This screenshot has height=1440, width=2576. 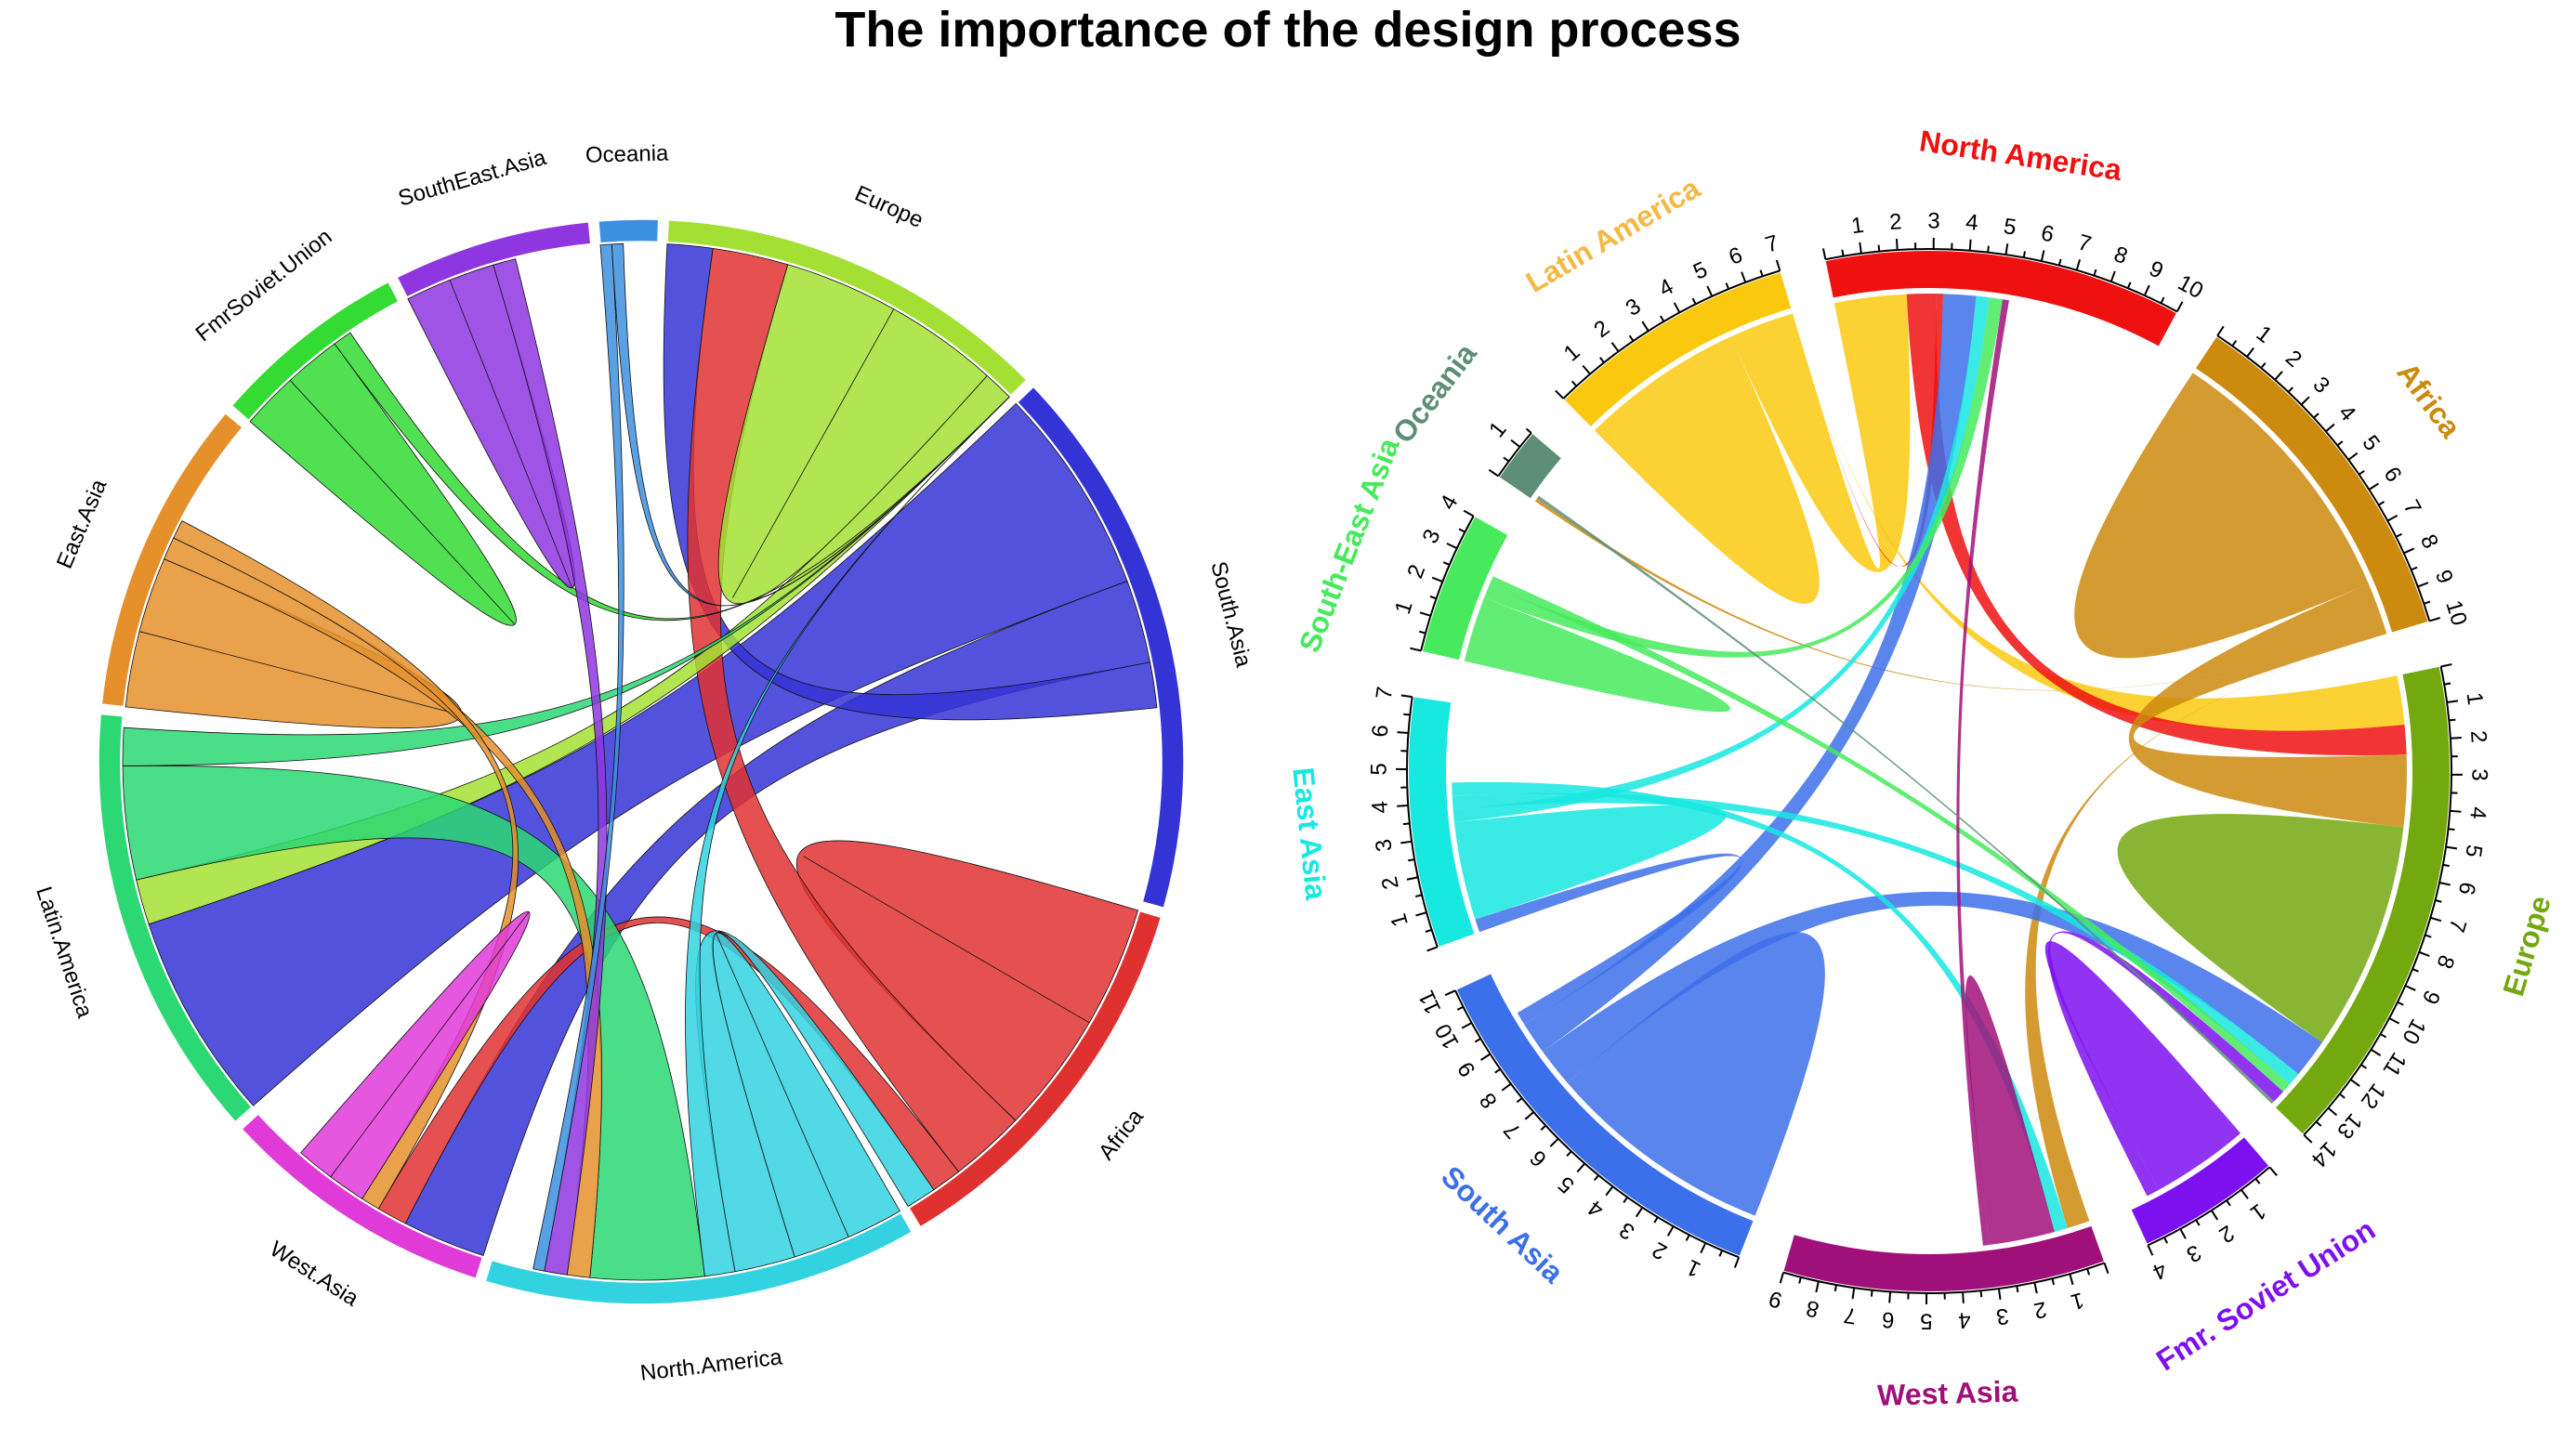 What do you see at coordinates (172, 560) in the screenshot?
I see `sector-arc-east-asia` at bounding box center [172, 560].